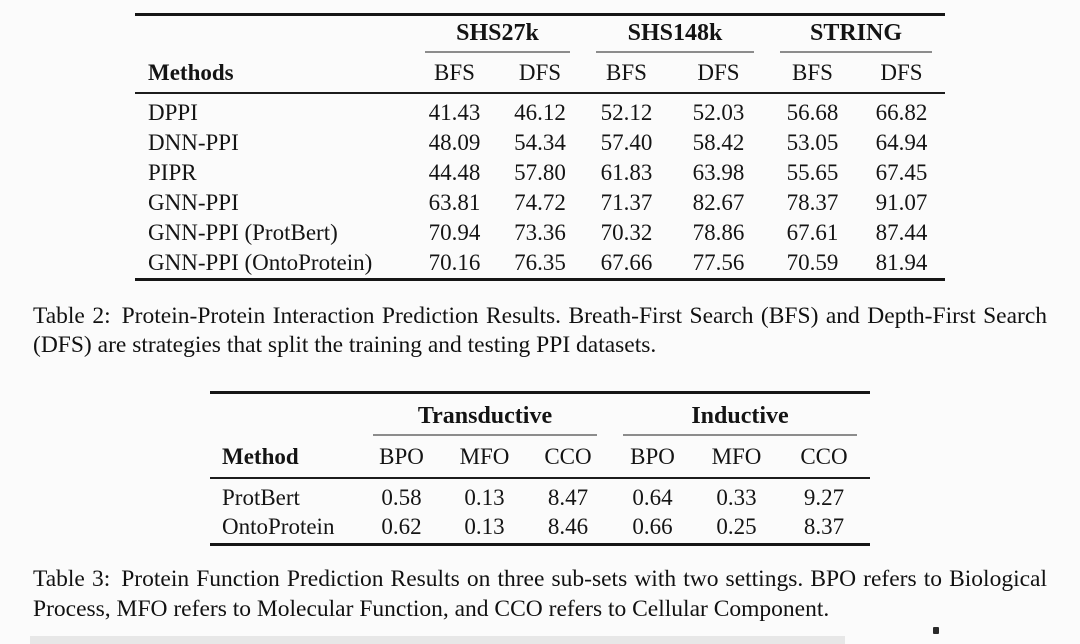 The height and width of the screenshot is (644, 1080). Describe the element at coordinates (540, 456) in the screenshot. I see `table3-subheader-row: Method BPO MFO CCO BPO MFO CCO` at that location.